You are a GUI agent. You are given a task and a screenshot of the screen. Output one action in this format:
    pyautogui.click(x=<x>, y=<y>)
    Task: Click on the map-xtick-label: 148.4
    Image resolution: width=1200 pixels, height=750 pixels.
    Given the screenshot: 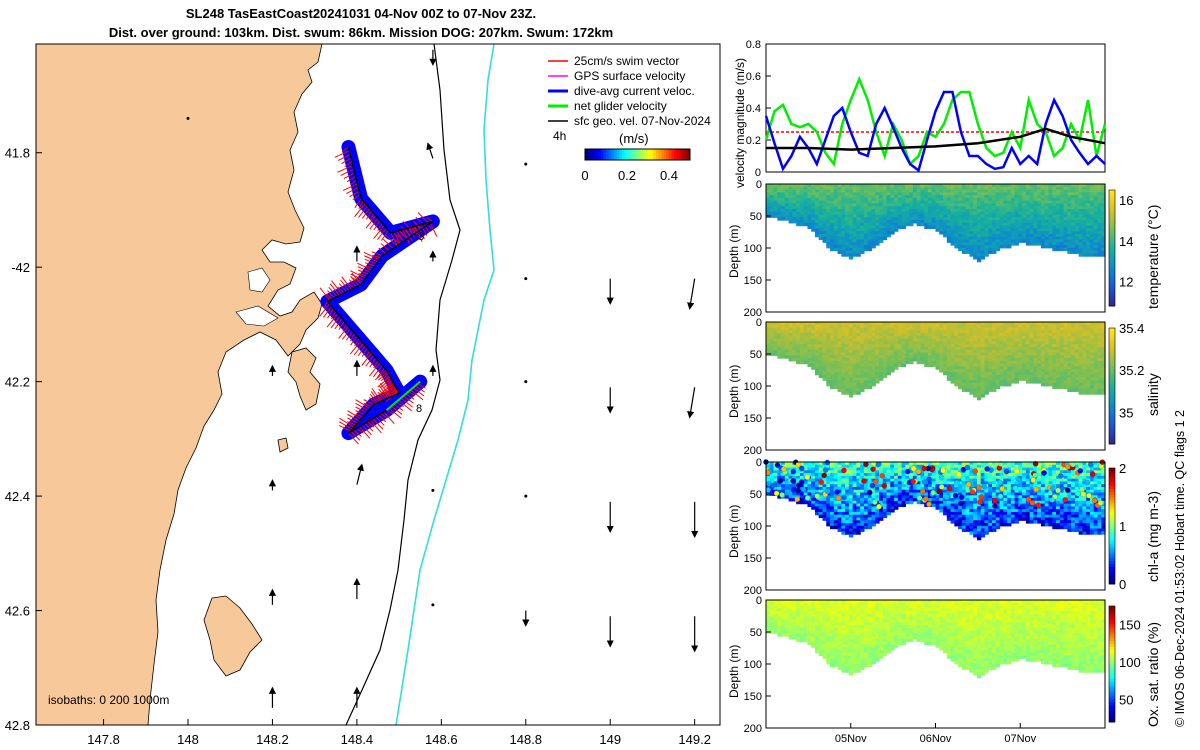 What is the action you would take?
    pyautogui.click(x=357, y=739)
    